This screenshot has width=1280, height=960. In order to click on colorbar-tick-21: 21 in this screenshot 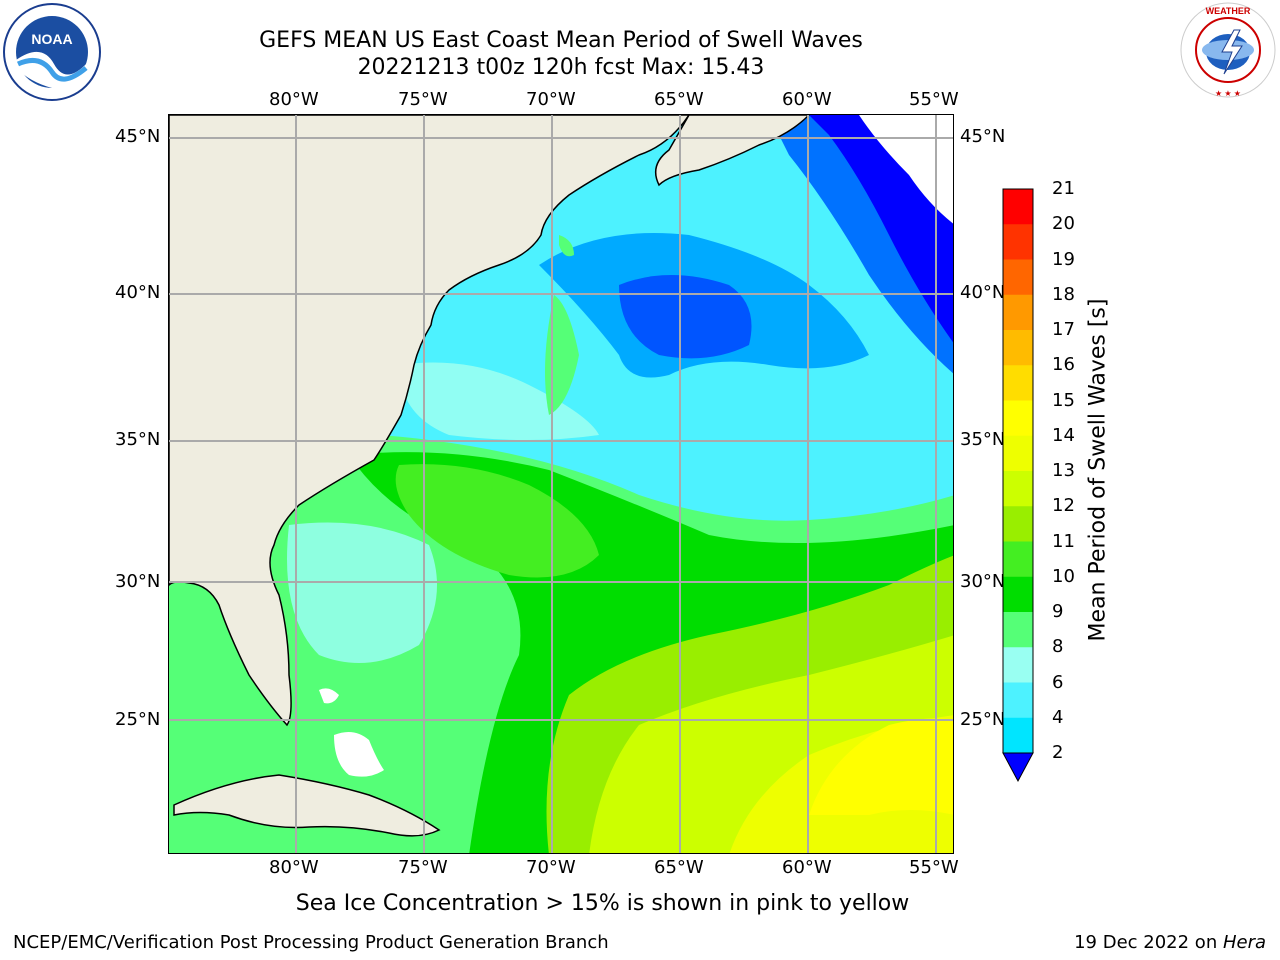, I will do `click(1063, 188)`.